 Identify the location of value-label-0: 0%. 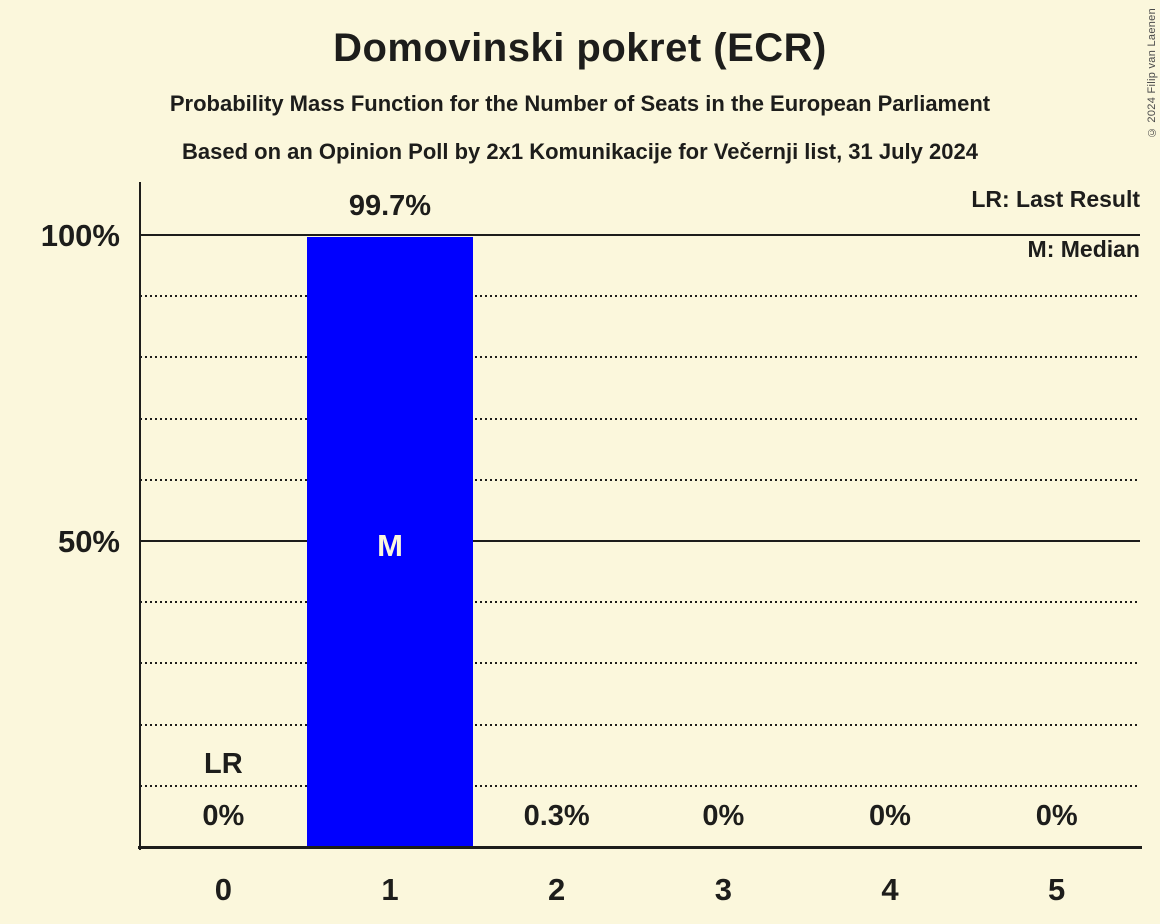
(223, 816).